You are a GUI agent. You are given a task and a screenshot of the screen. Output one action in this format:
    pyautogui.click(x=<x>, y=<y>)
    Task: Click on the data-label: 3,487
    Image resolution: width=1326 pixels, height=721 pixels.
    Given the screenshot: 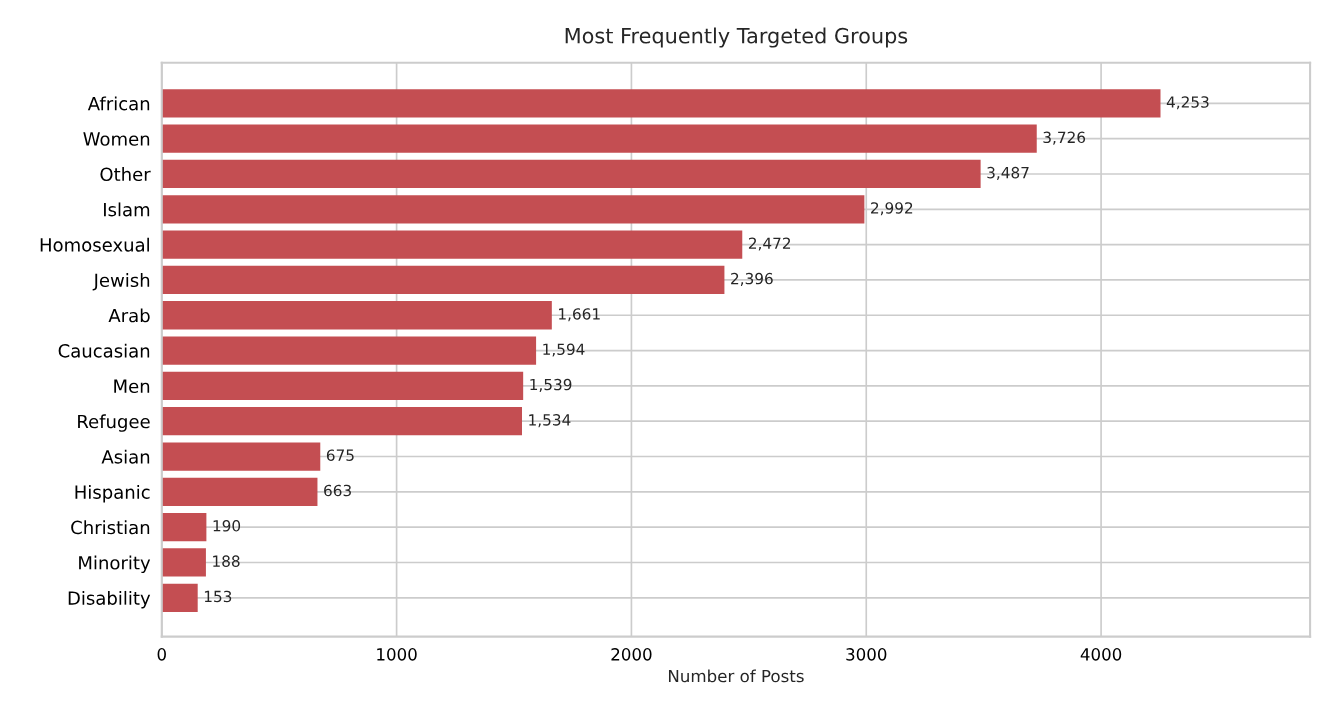 What is the action you would take?
    pyautogui.click(x=1008, y=173)
    